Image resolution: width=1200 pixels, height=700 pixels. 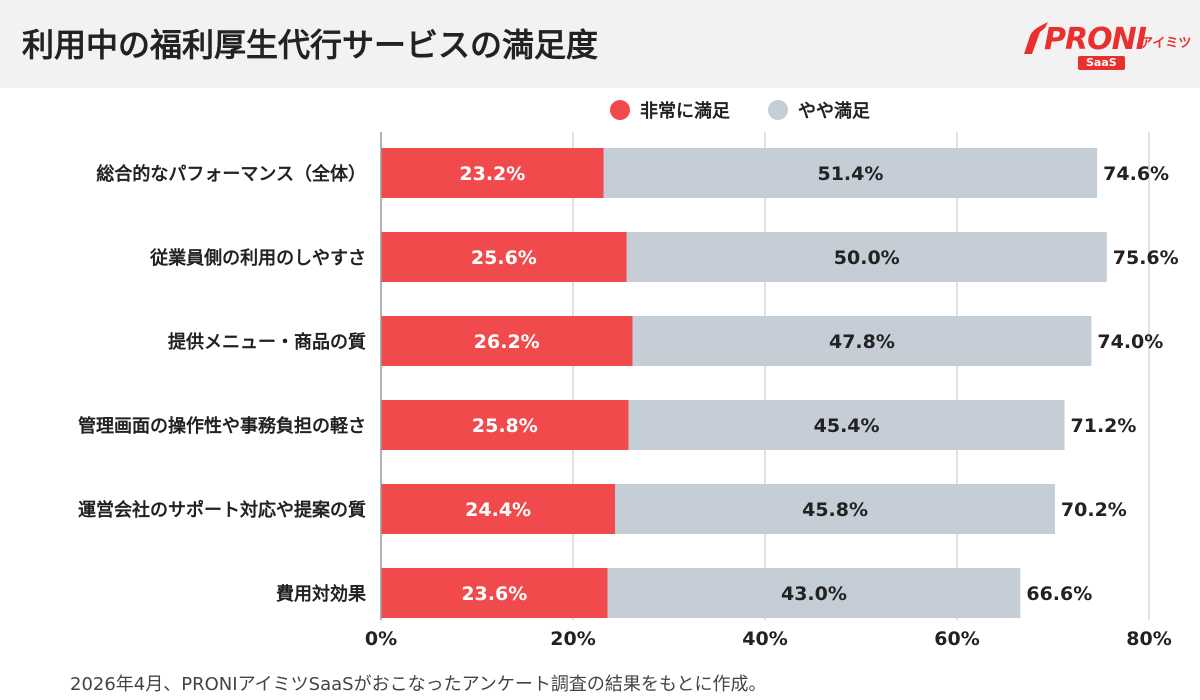 I want to click on total-label-0: 74.6%, so click(x=1136, y=174).